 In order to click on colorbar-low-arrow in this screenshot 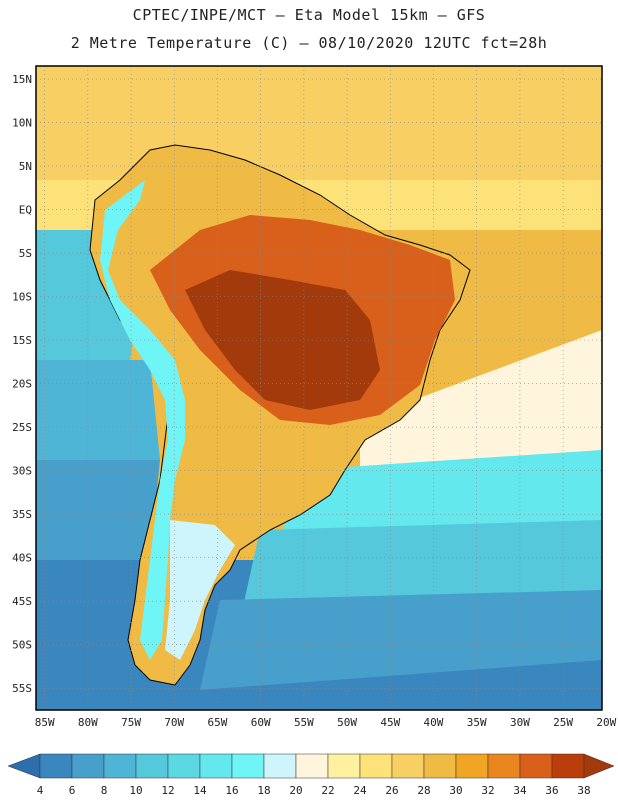, I will do `click(24, 766)`.